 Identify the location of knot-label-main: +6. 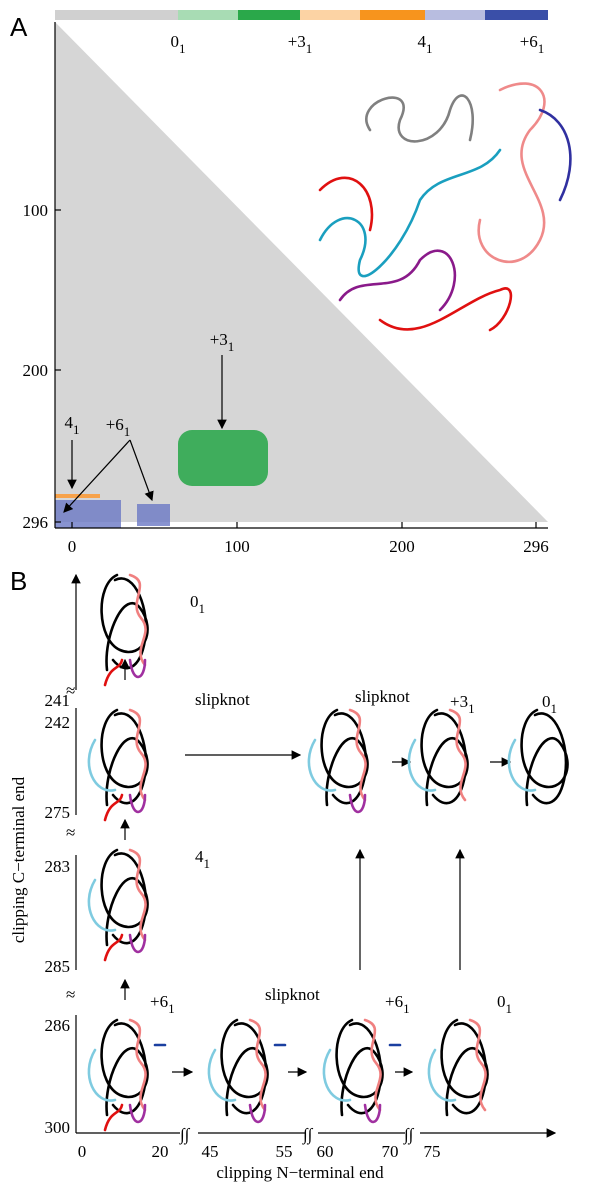
(394, 1001).